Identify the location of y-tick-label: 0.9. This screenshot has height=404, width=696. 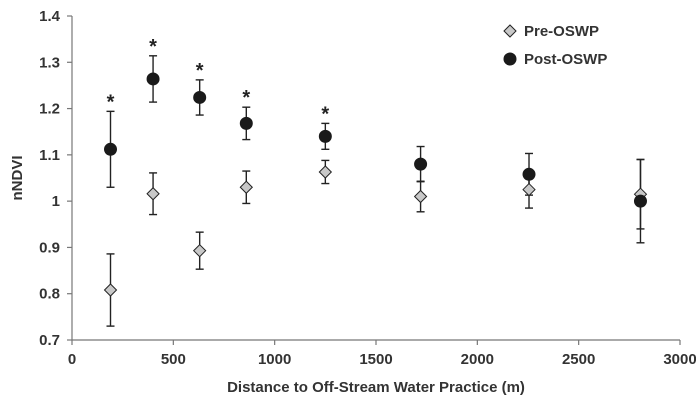
(49, 247).